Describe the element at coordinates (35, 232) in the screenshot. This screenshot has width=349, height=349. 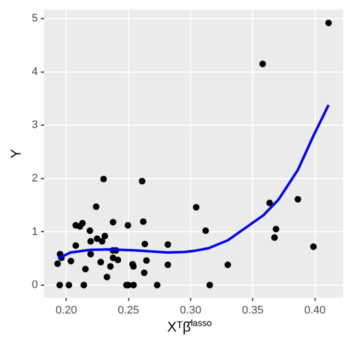
I see `y-tick-label: 1` at that location.